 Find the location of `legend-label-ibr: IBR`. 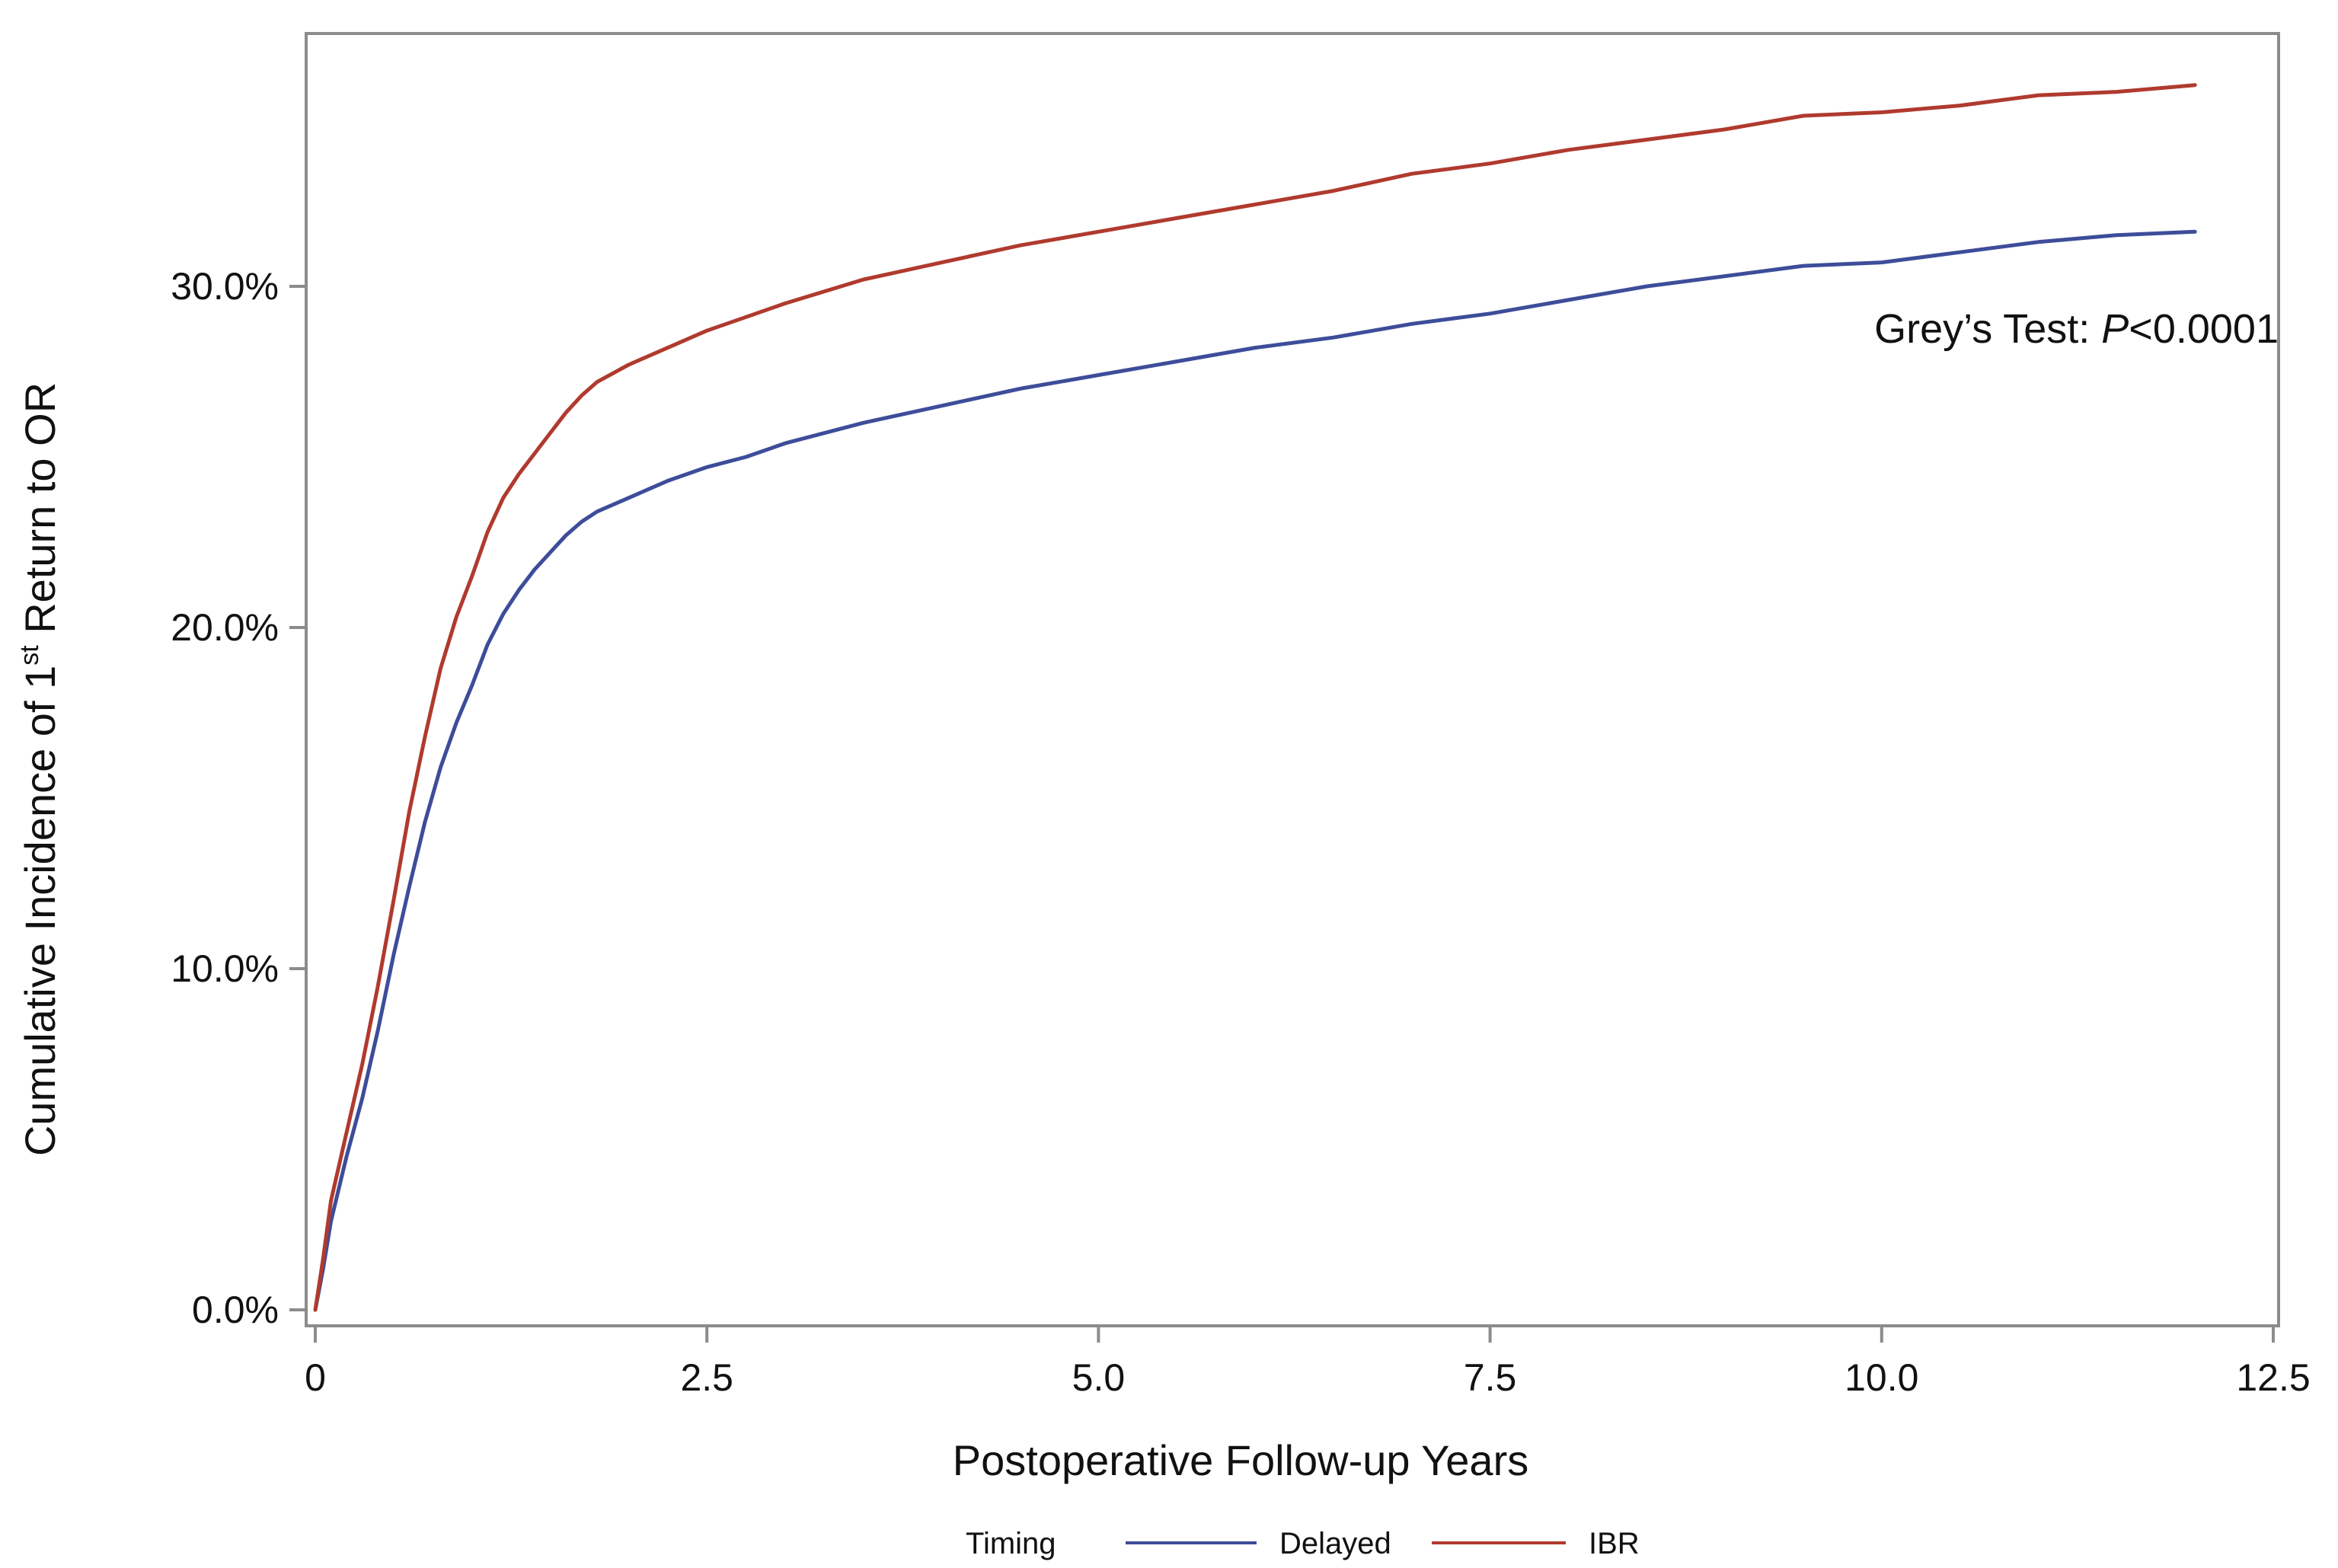

legend-label-ibr: IBR is located at coordinates (1614, 1544).